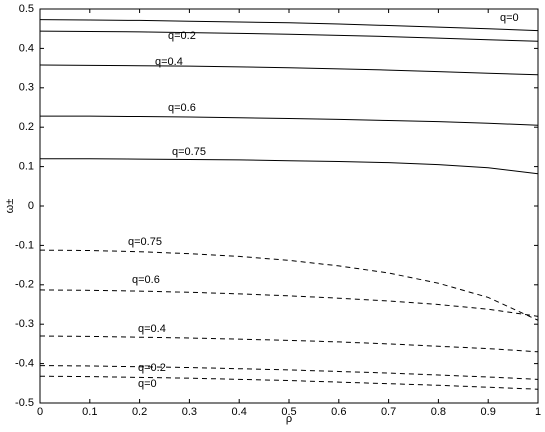 This screenshot has height=432, width=545. Describe the element at coordinates (24, 324) in the screenshot. I see `y-tick-label: -0.3` at that location.